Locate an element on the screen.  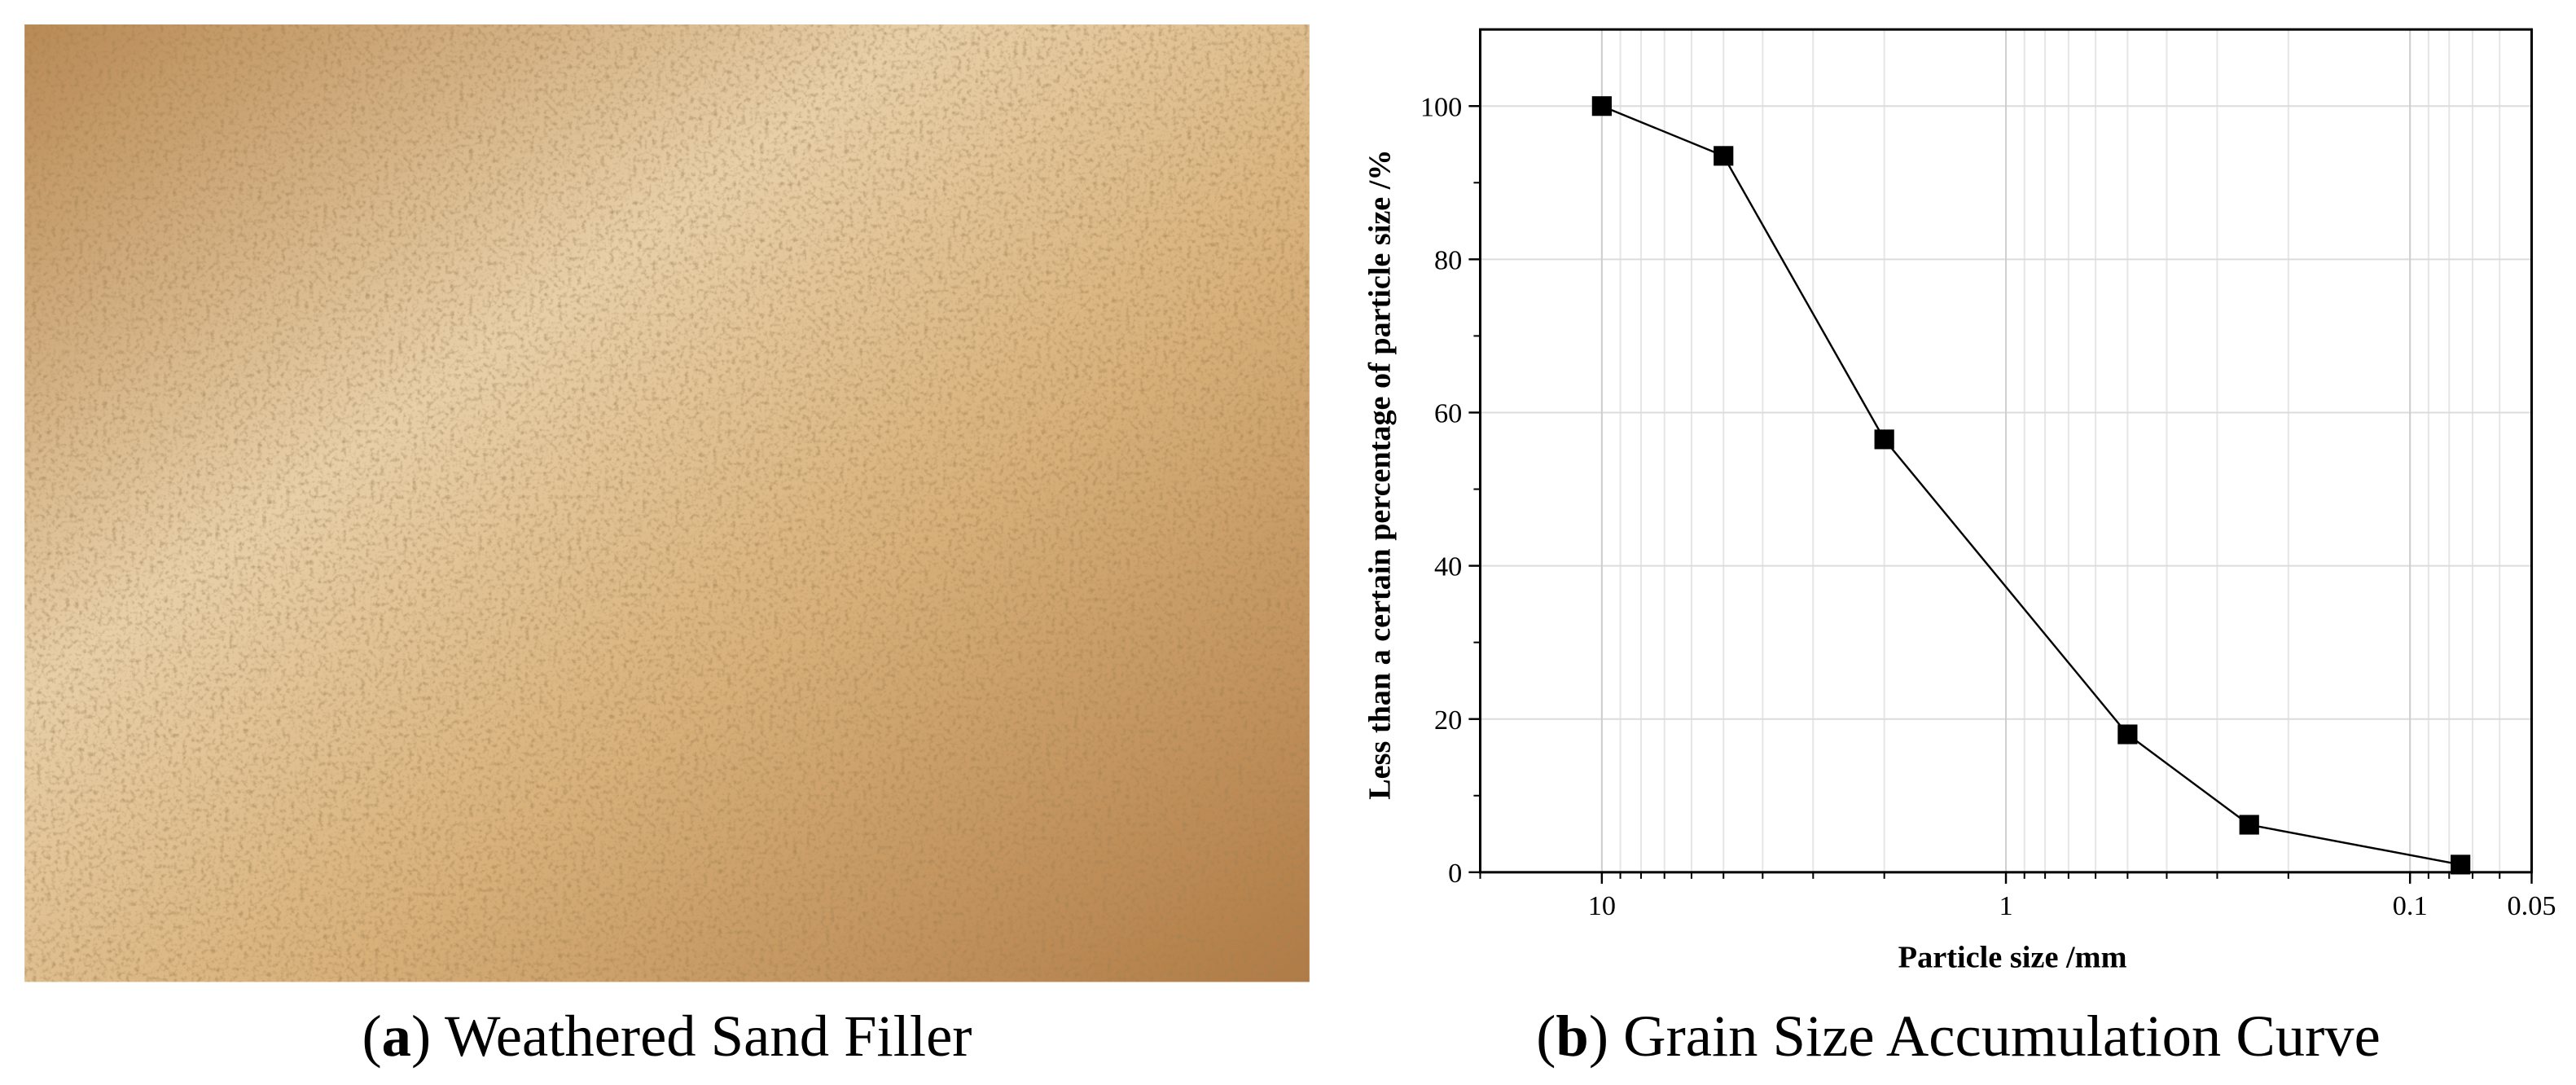
caption-text: ) Grain Size Accumulation Curve is located at coordinates (1985, 1036).